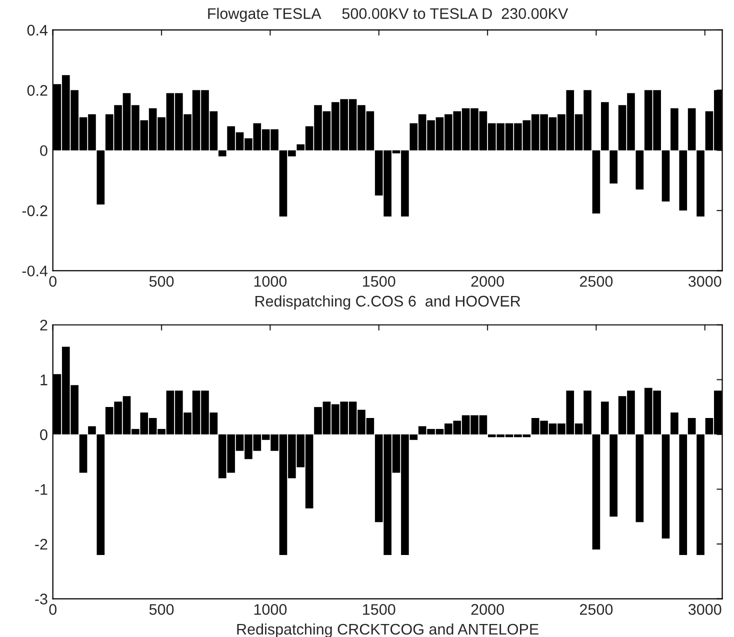  Describe the element at coordinates (41, 599) in the screenshot. I see `y-tick-label: -3` at that location.